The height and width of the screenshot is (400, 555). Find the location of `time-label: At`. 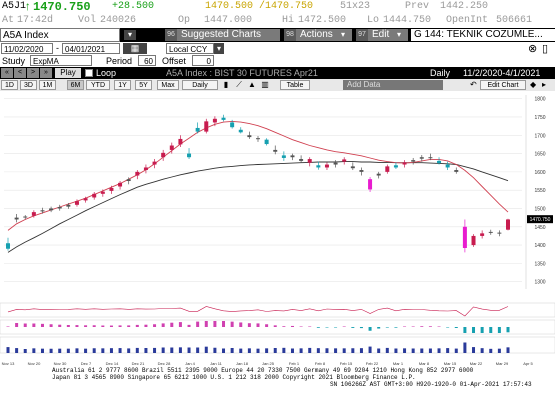

time-label: At is located at coordinates (8, 20).